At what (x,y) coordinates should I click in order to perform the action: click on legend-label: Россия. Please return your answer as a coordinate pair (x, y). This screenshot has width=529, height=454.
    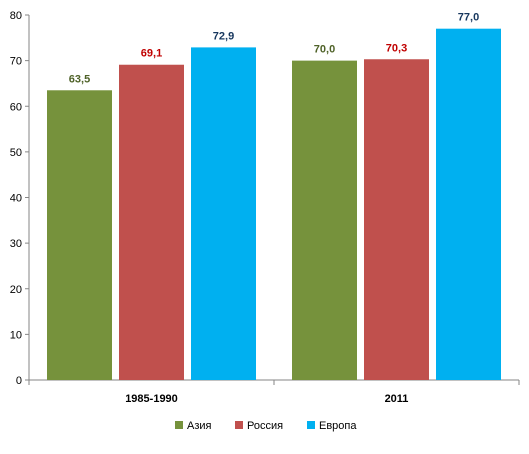
    Looking at the image, I should click on (265, 426).